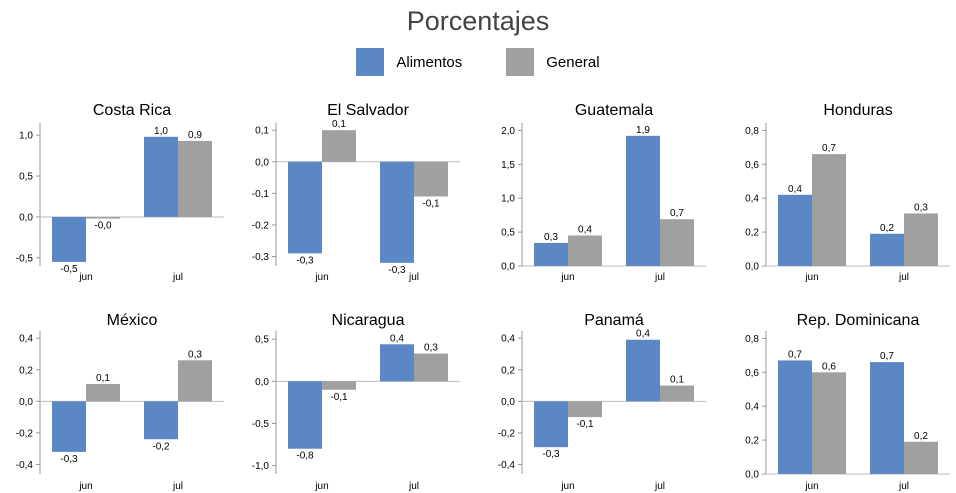 This screenshot has height=493, width=956. I want to click on chart-title-panam-: Panamá, so click(614, 320).